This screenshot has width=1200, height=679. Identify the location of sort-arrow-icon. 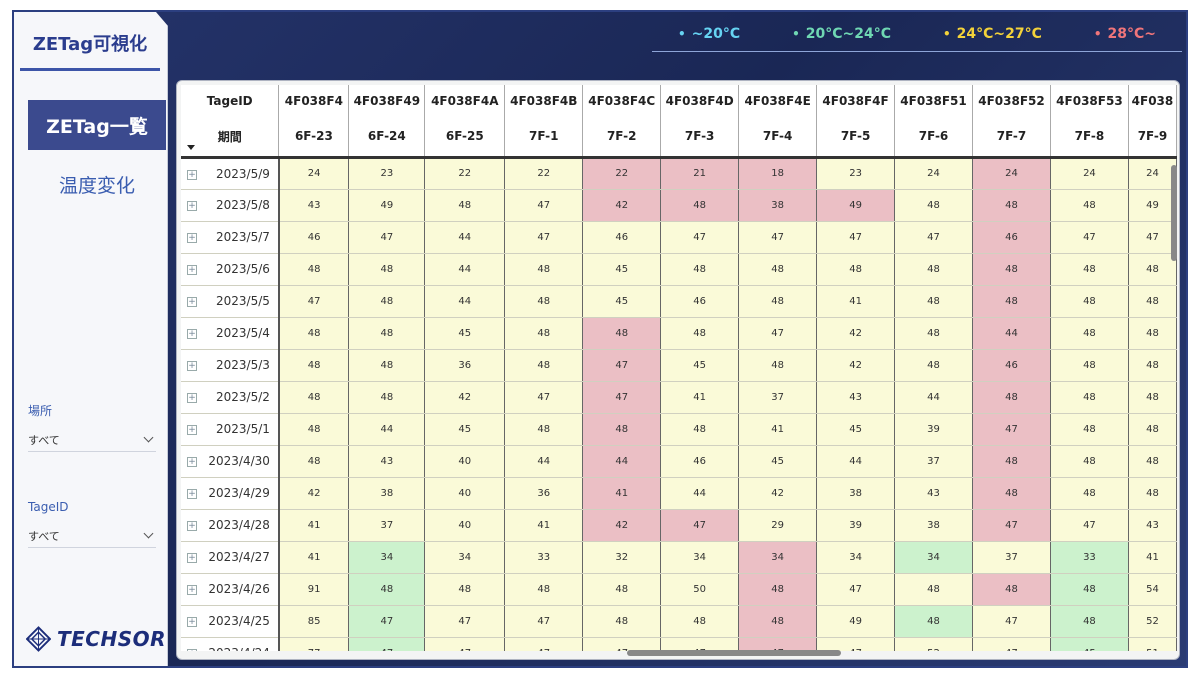
(191, 147).